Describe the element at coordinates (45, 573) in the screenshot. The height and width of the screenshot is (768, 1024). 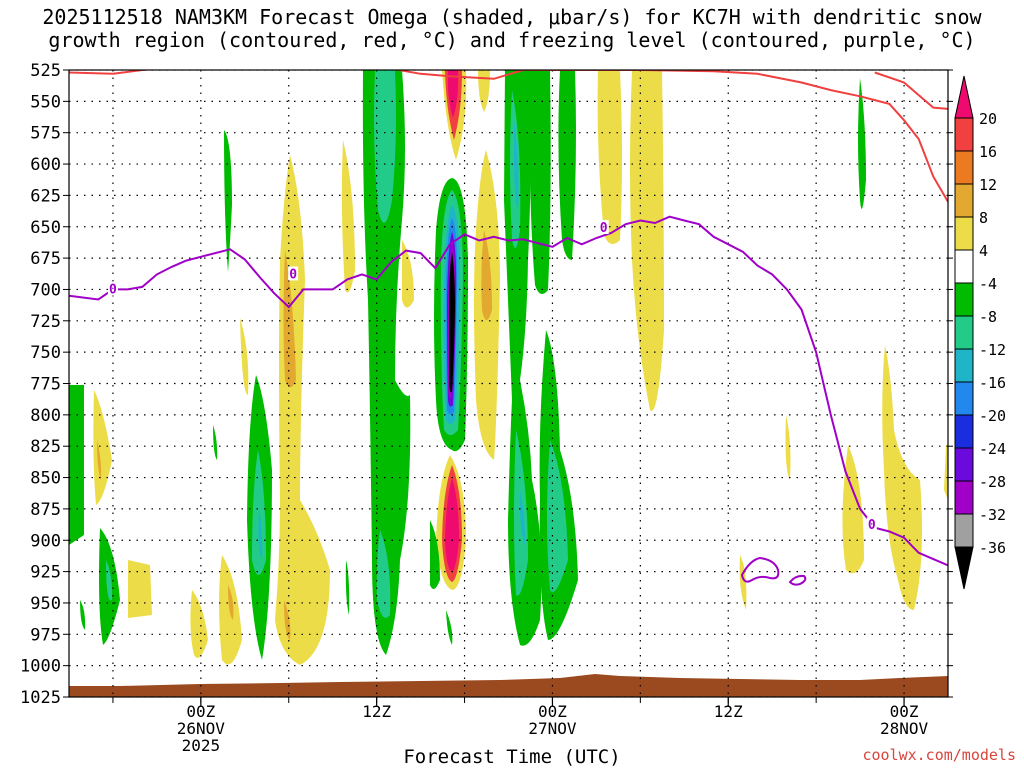
I see `y-tick-label: 925` at that location.